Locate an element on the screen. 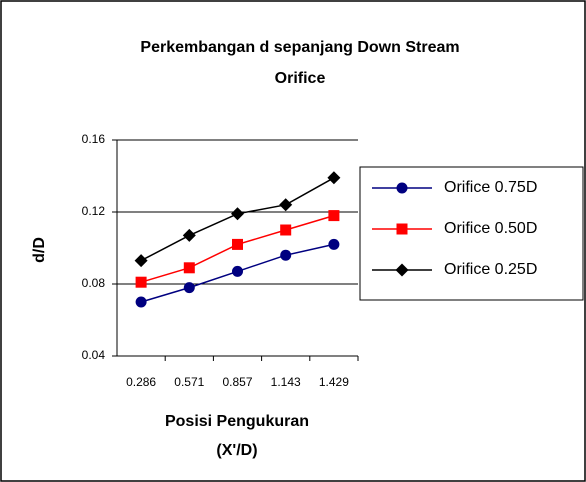  x-tick-label: 1.143 is located at coordinates (286, 382).